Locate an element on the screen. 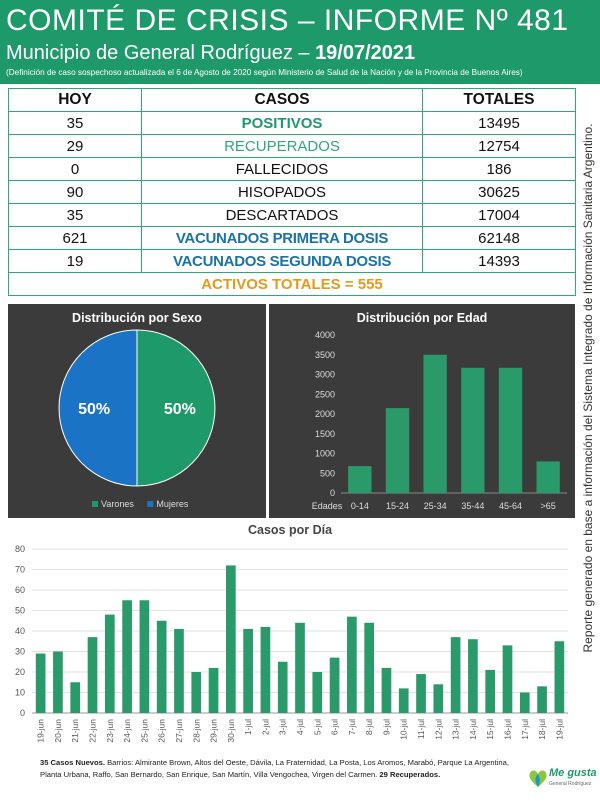 The width and height of the screenshot is (600, 803). row-positivos-hoy: 35 is located at coordinates (75, 123).